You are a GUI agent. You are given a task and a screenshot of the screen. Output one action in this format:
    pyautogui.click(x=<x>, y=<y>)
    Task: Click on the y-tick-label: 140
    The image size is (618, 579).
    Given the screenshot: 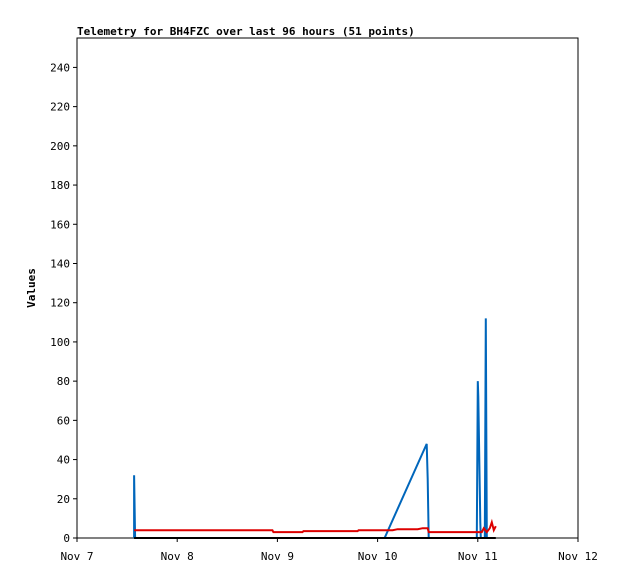 What is the action you would take?
    pyautogui.click(x=60, y=263)
    